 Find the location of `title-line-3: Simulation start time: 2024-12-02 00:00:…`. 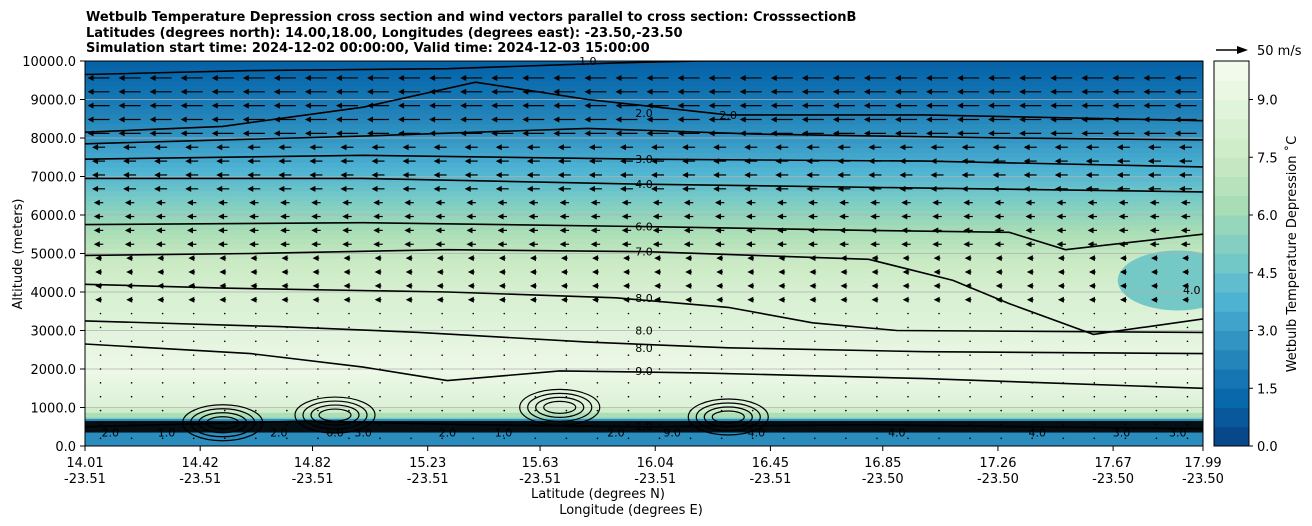

title-line-3: Simulation start time: 2024-12-02 00:00:… is located at coordinates (368, 48).